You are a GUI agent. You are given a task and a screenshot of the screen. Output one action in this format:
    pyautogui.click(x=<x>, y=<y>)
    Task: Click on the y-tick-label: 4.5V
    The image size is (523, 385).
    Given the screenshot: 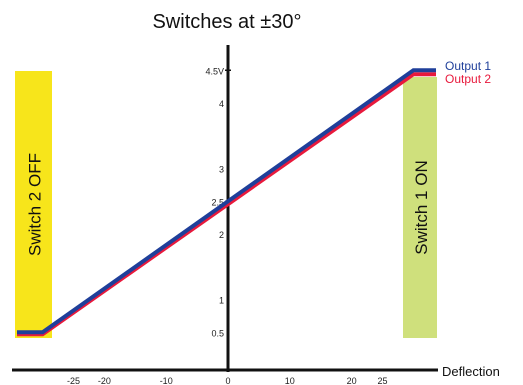 What is the action you would take?
    pyautogui.click(x=214, y=71)
    